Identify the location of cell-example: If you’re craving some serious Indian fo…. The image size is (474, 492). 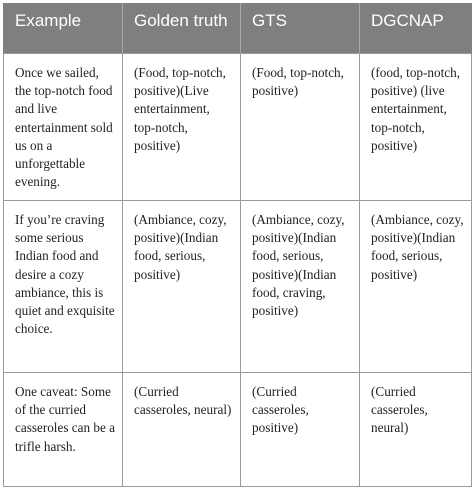
(63, 286).